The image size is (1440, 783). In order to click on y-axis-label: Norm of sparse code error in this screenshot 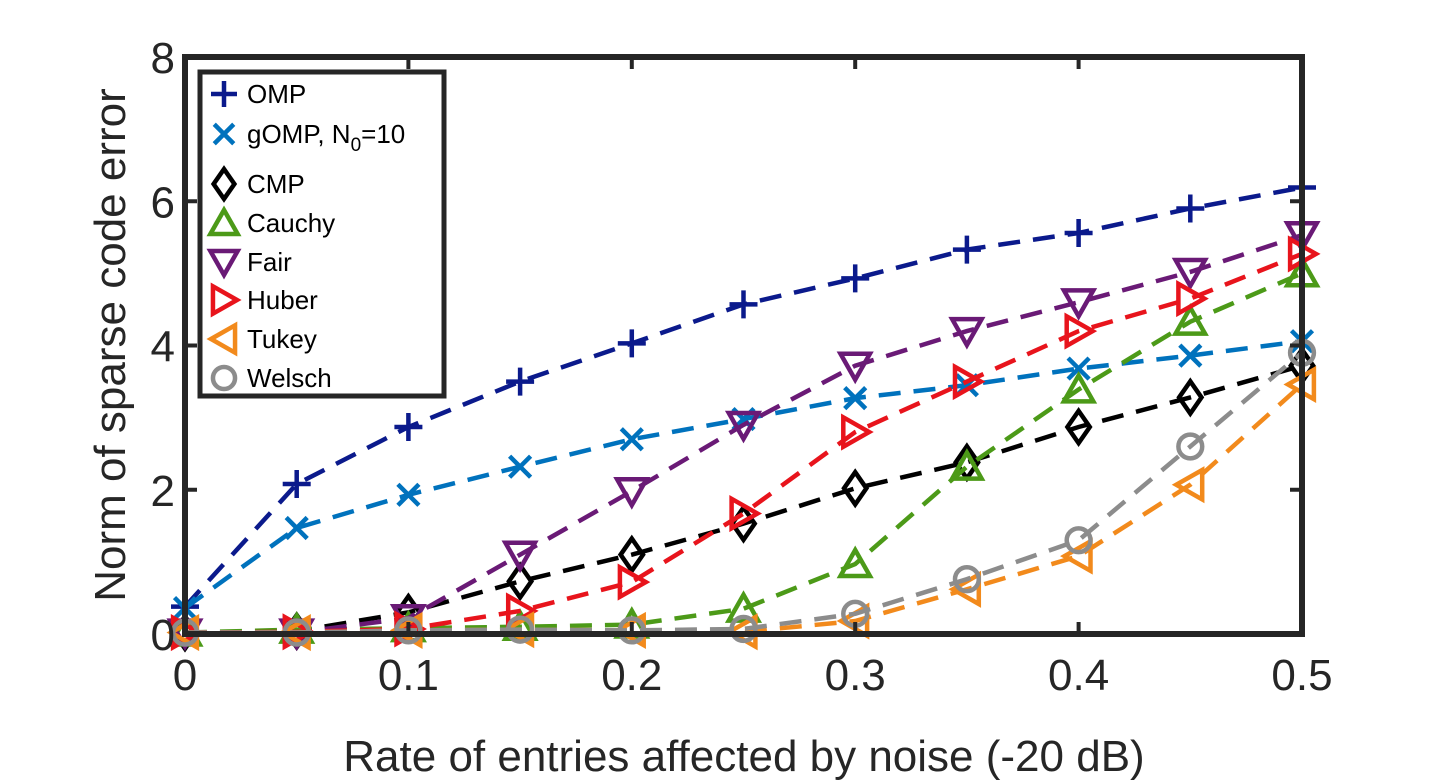, I will do `click(110, 345)`.